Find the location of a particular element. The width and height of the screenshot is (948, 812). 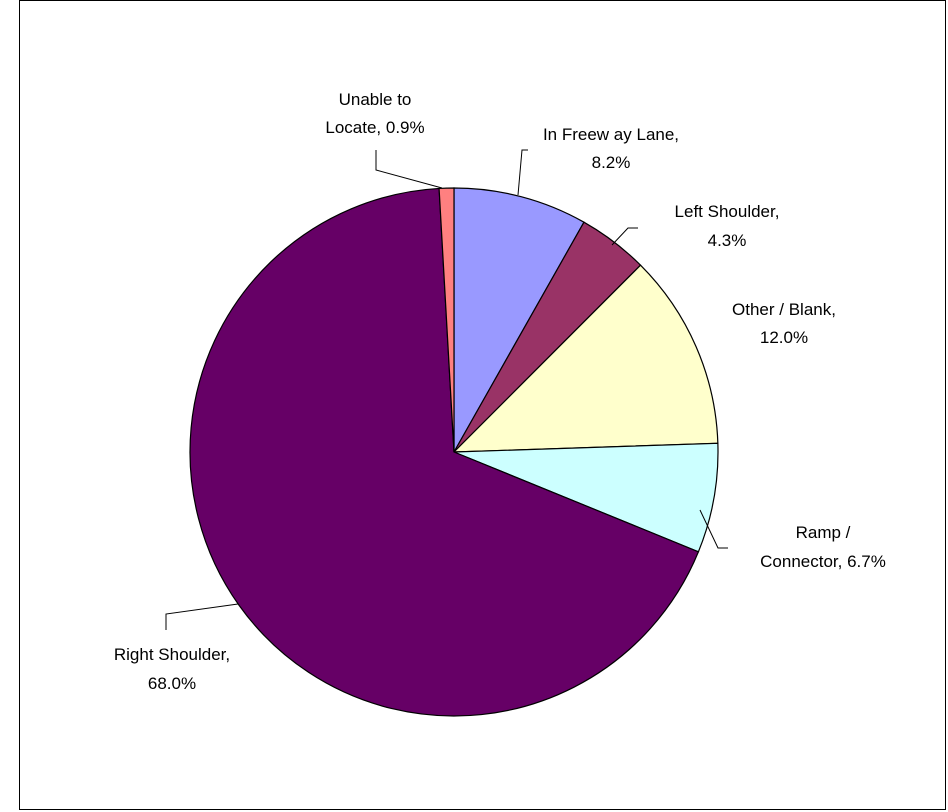

label-freeway-lane-name: In Freew ay Lane, is located at coordinates (611, 134).